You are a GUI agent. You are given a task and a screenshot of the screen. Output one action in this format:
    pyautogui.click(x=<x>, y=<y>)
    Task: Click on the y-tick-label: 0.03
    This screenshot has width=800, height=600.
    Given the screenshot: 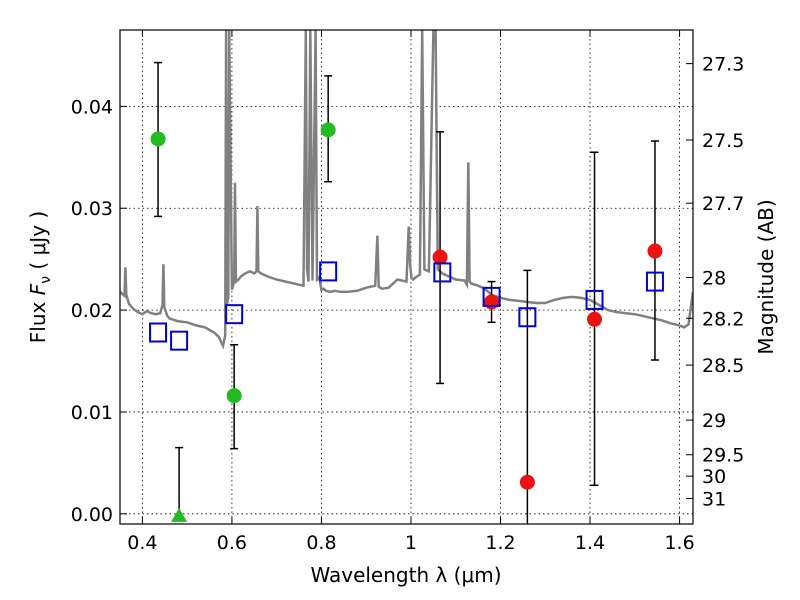 What is the action you would take?
    pyautogui.click(x=92, y=209)
    